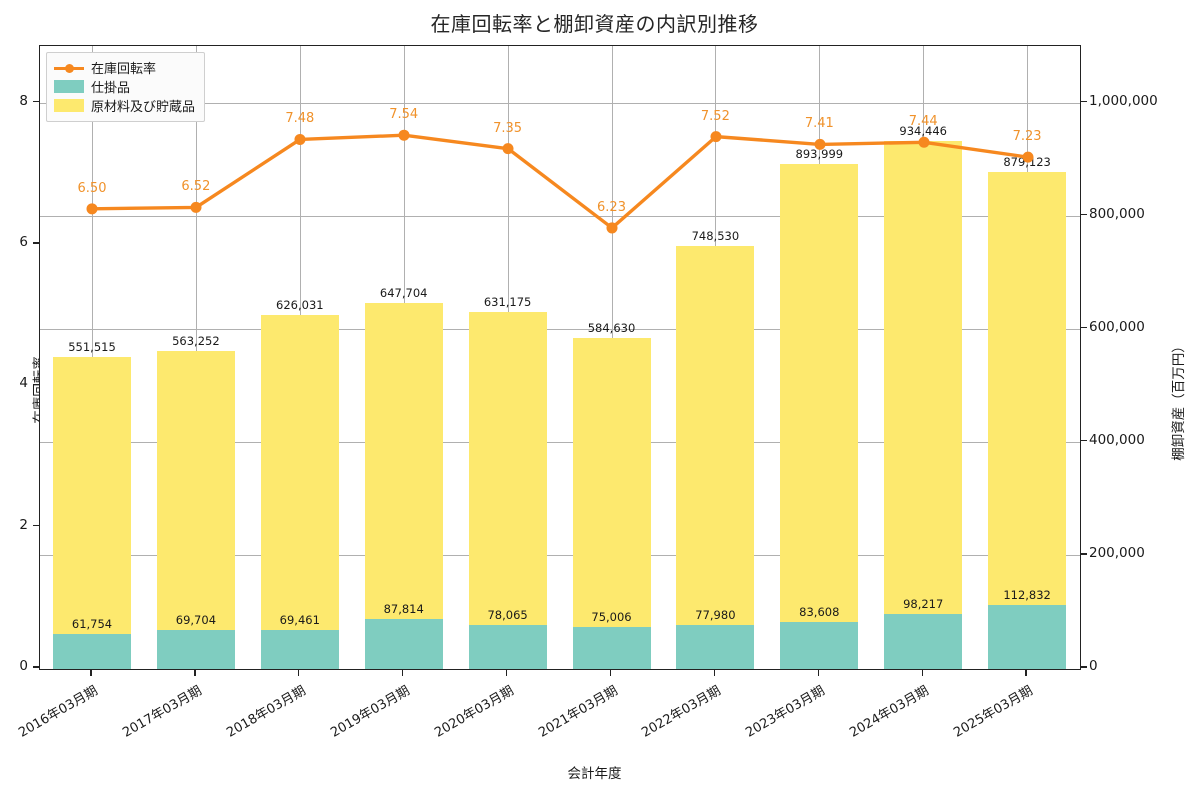 Image resolution: width=1189 pixels, height=789 pixels. I want to click on bar-group: 631,175 78,065, so click(507, 482).